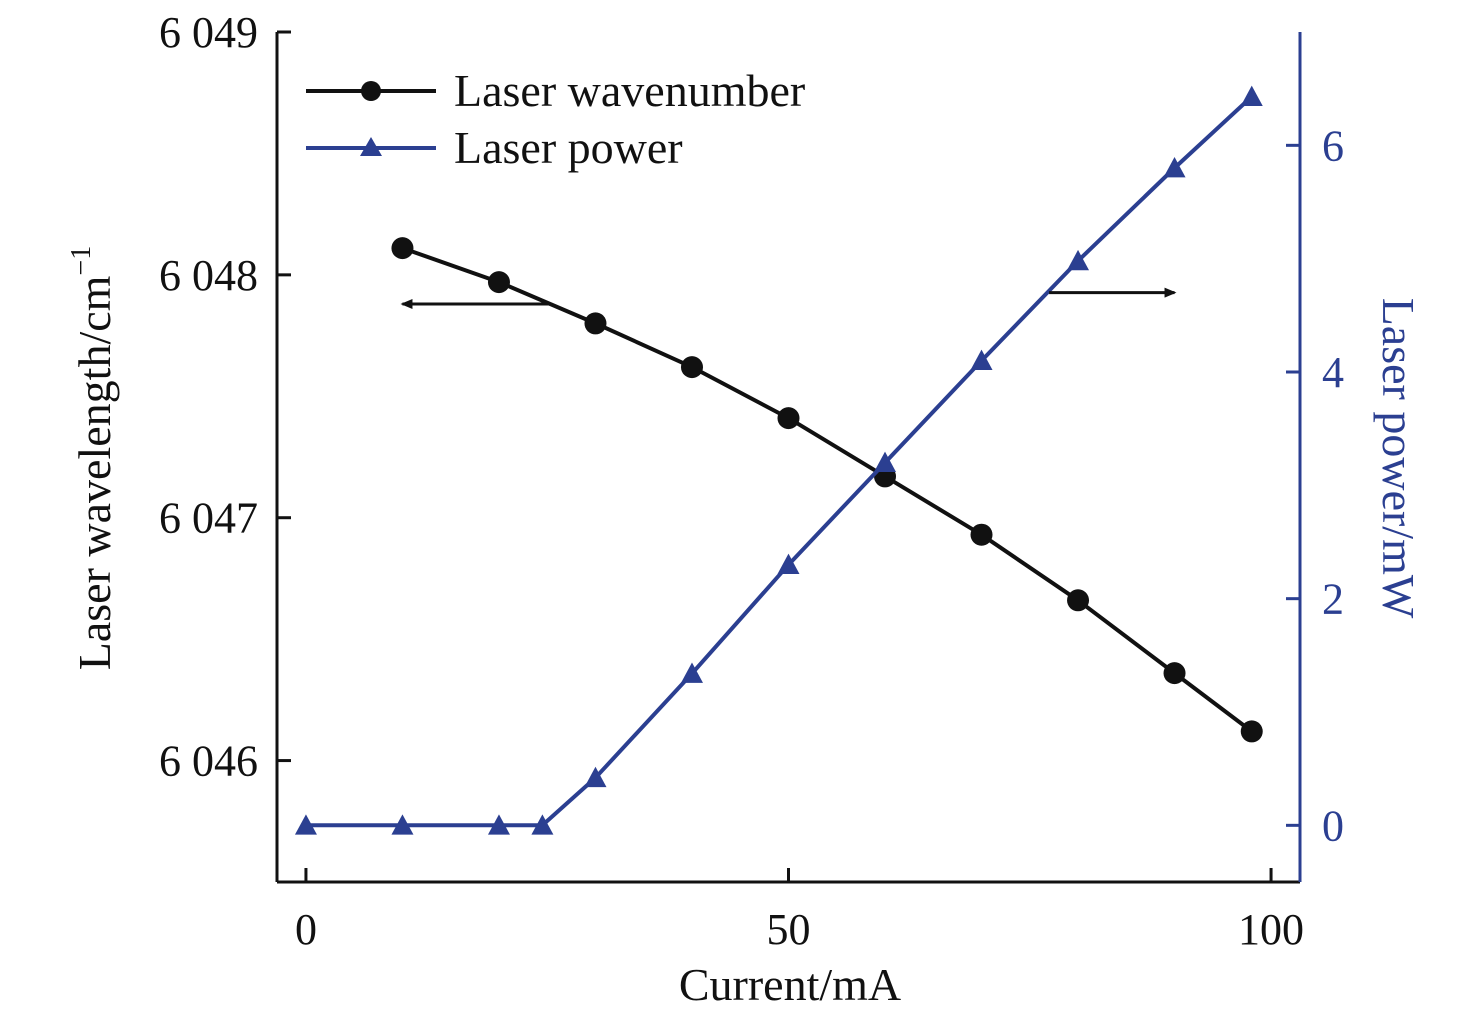 This screenshot has height=1019, width=1476. I want to click on right-y-tick-label: 2, so click(1333, 599).